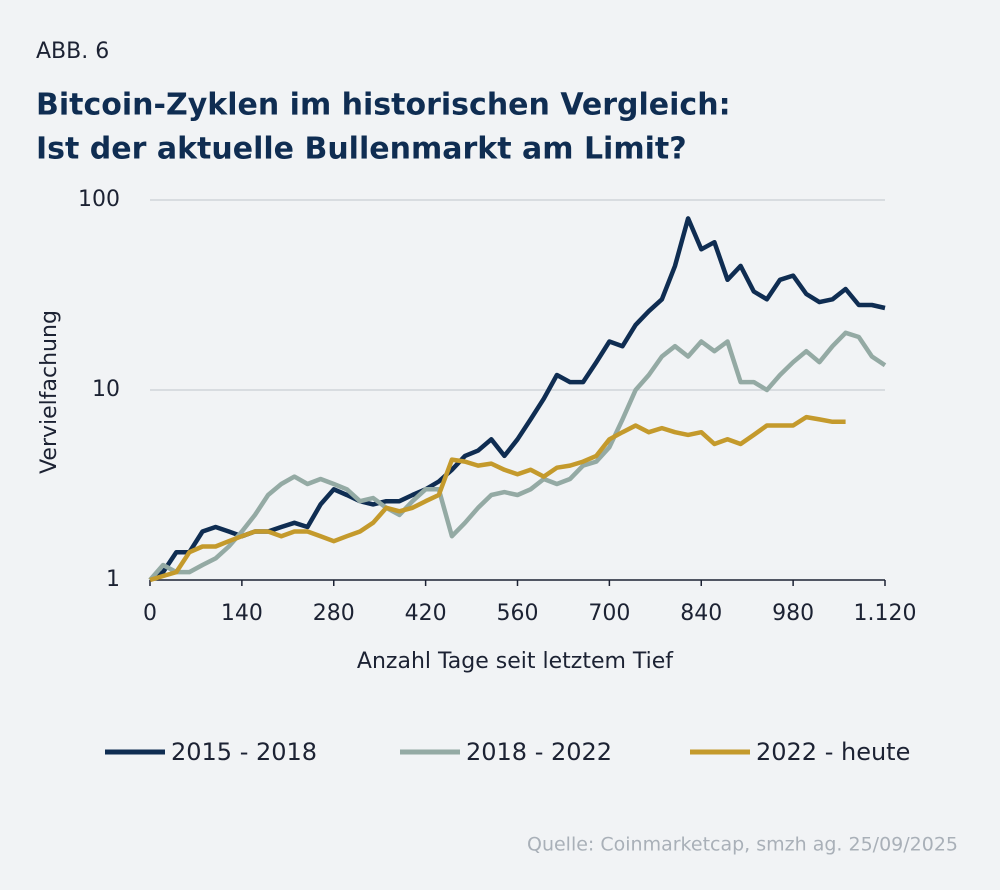 The image size is (1000, 890). Describe the element at coordinates (833, 752) in the screenshot. I see `legend-label: 2022 - heute` at that location.